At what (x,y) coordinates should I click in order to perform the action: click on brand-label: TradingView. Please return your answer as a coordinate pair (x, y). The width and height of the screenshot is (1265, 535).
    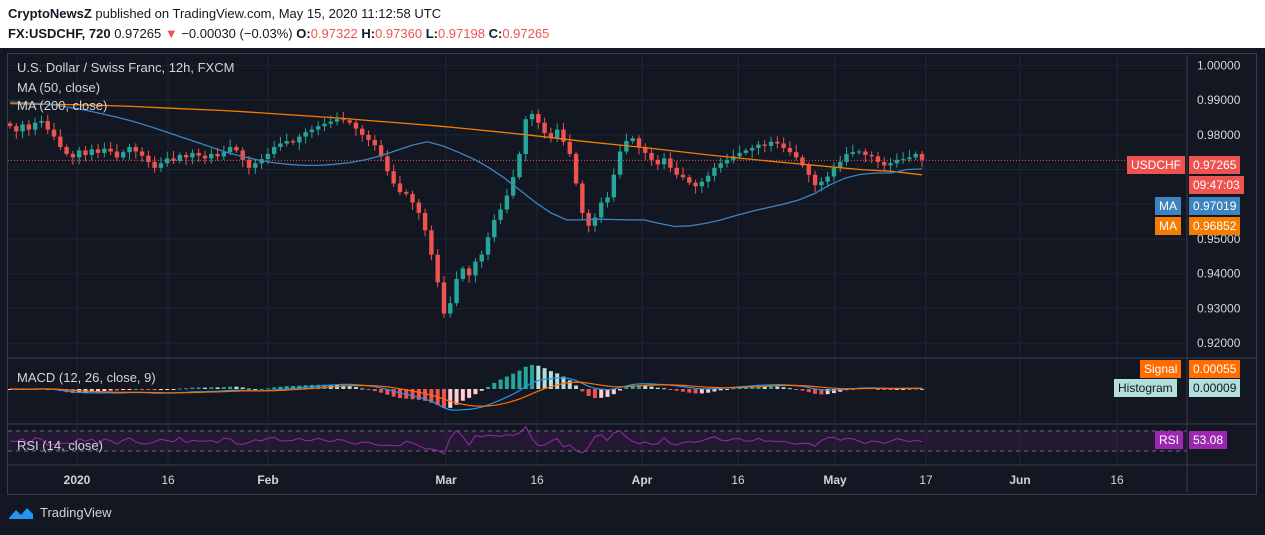
    Looking at the image, I should click on (76, 512).